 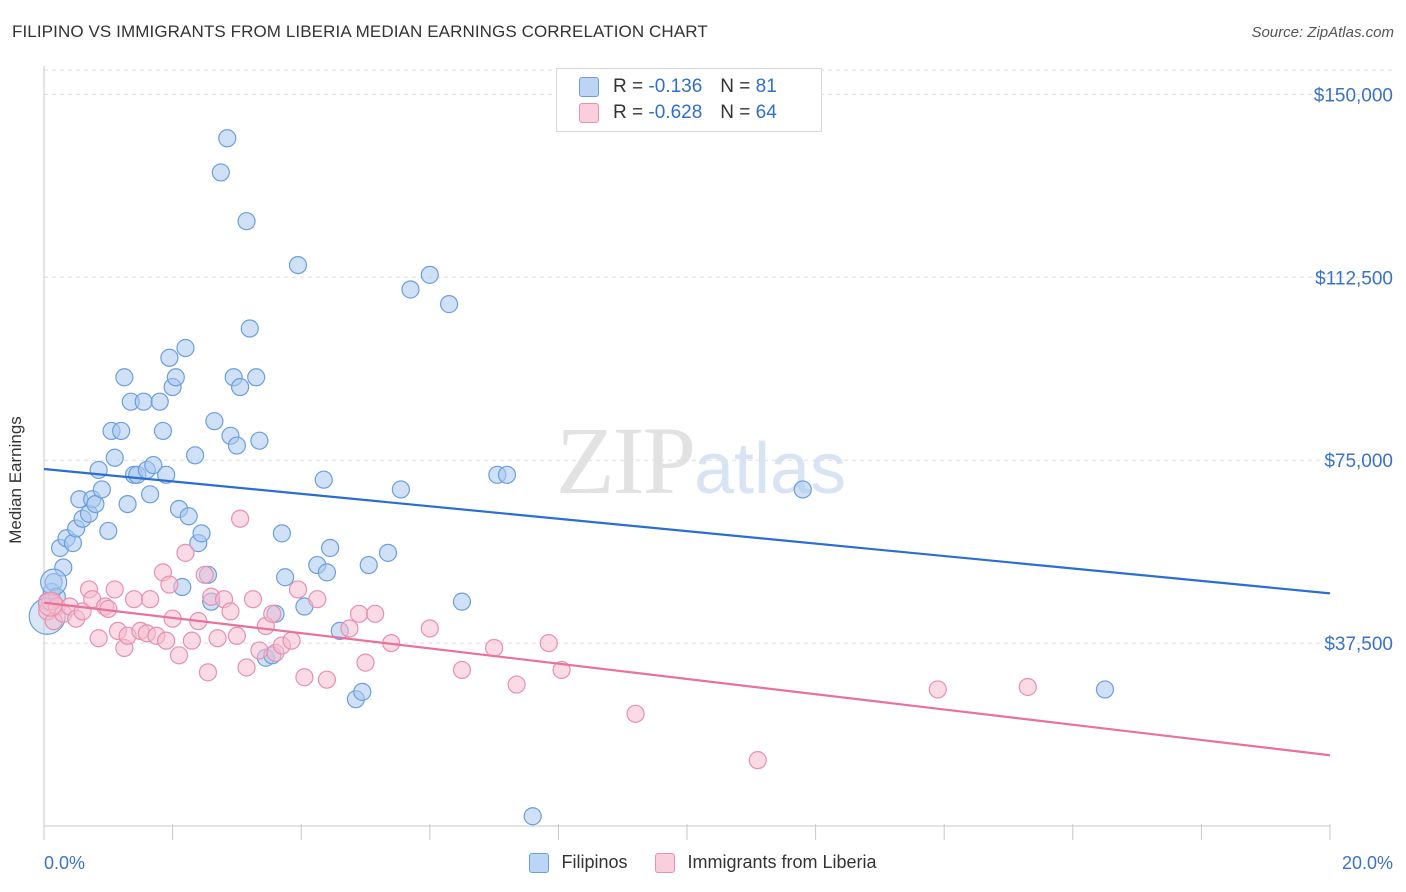 What do you see at coordinates (594, 862) in the screenshot?
I see `legend-label: Filipinos` at bounding box center [594, 862].